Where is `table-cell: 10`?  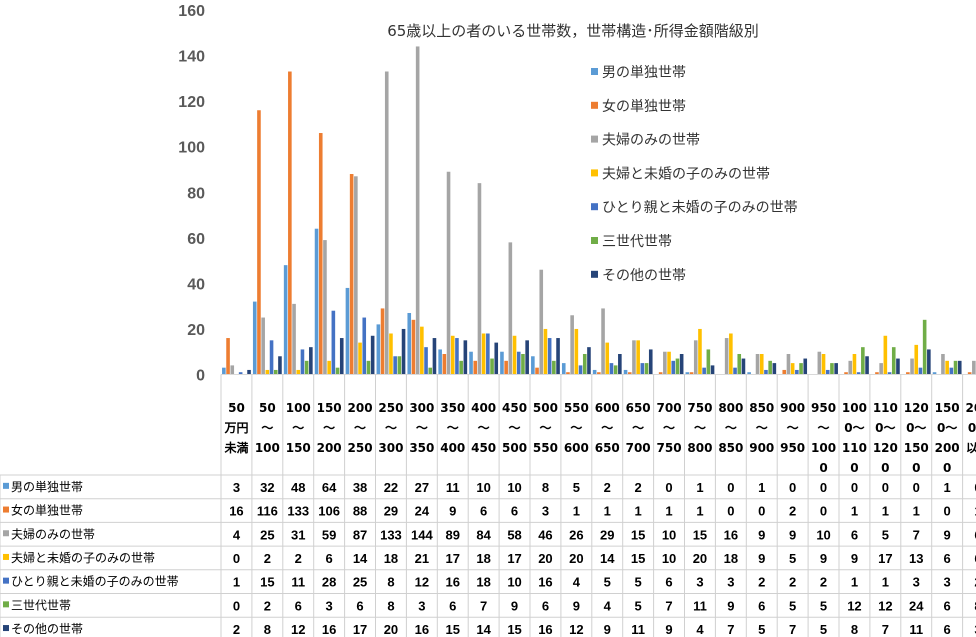
table-cell: 10 is located at coordinates (483, 487).